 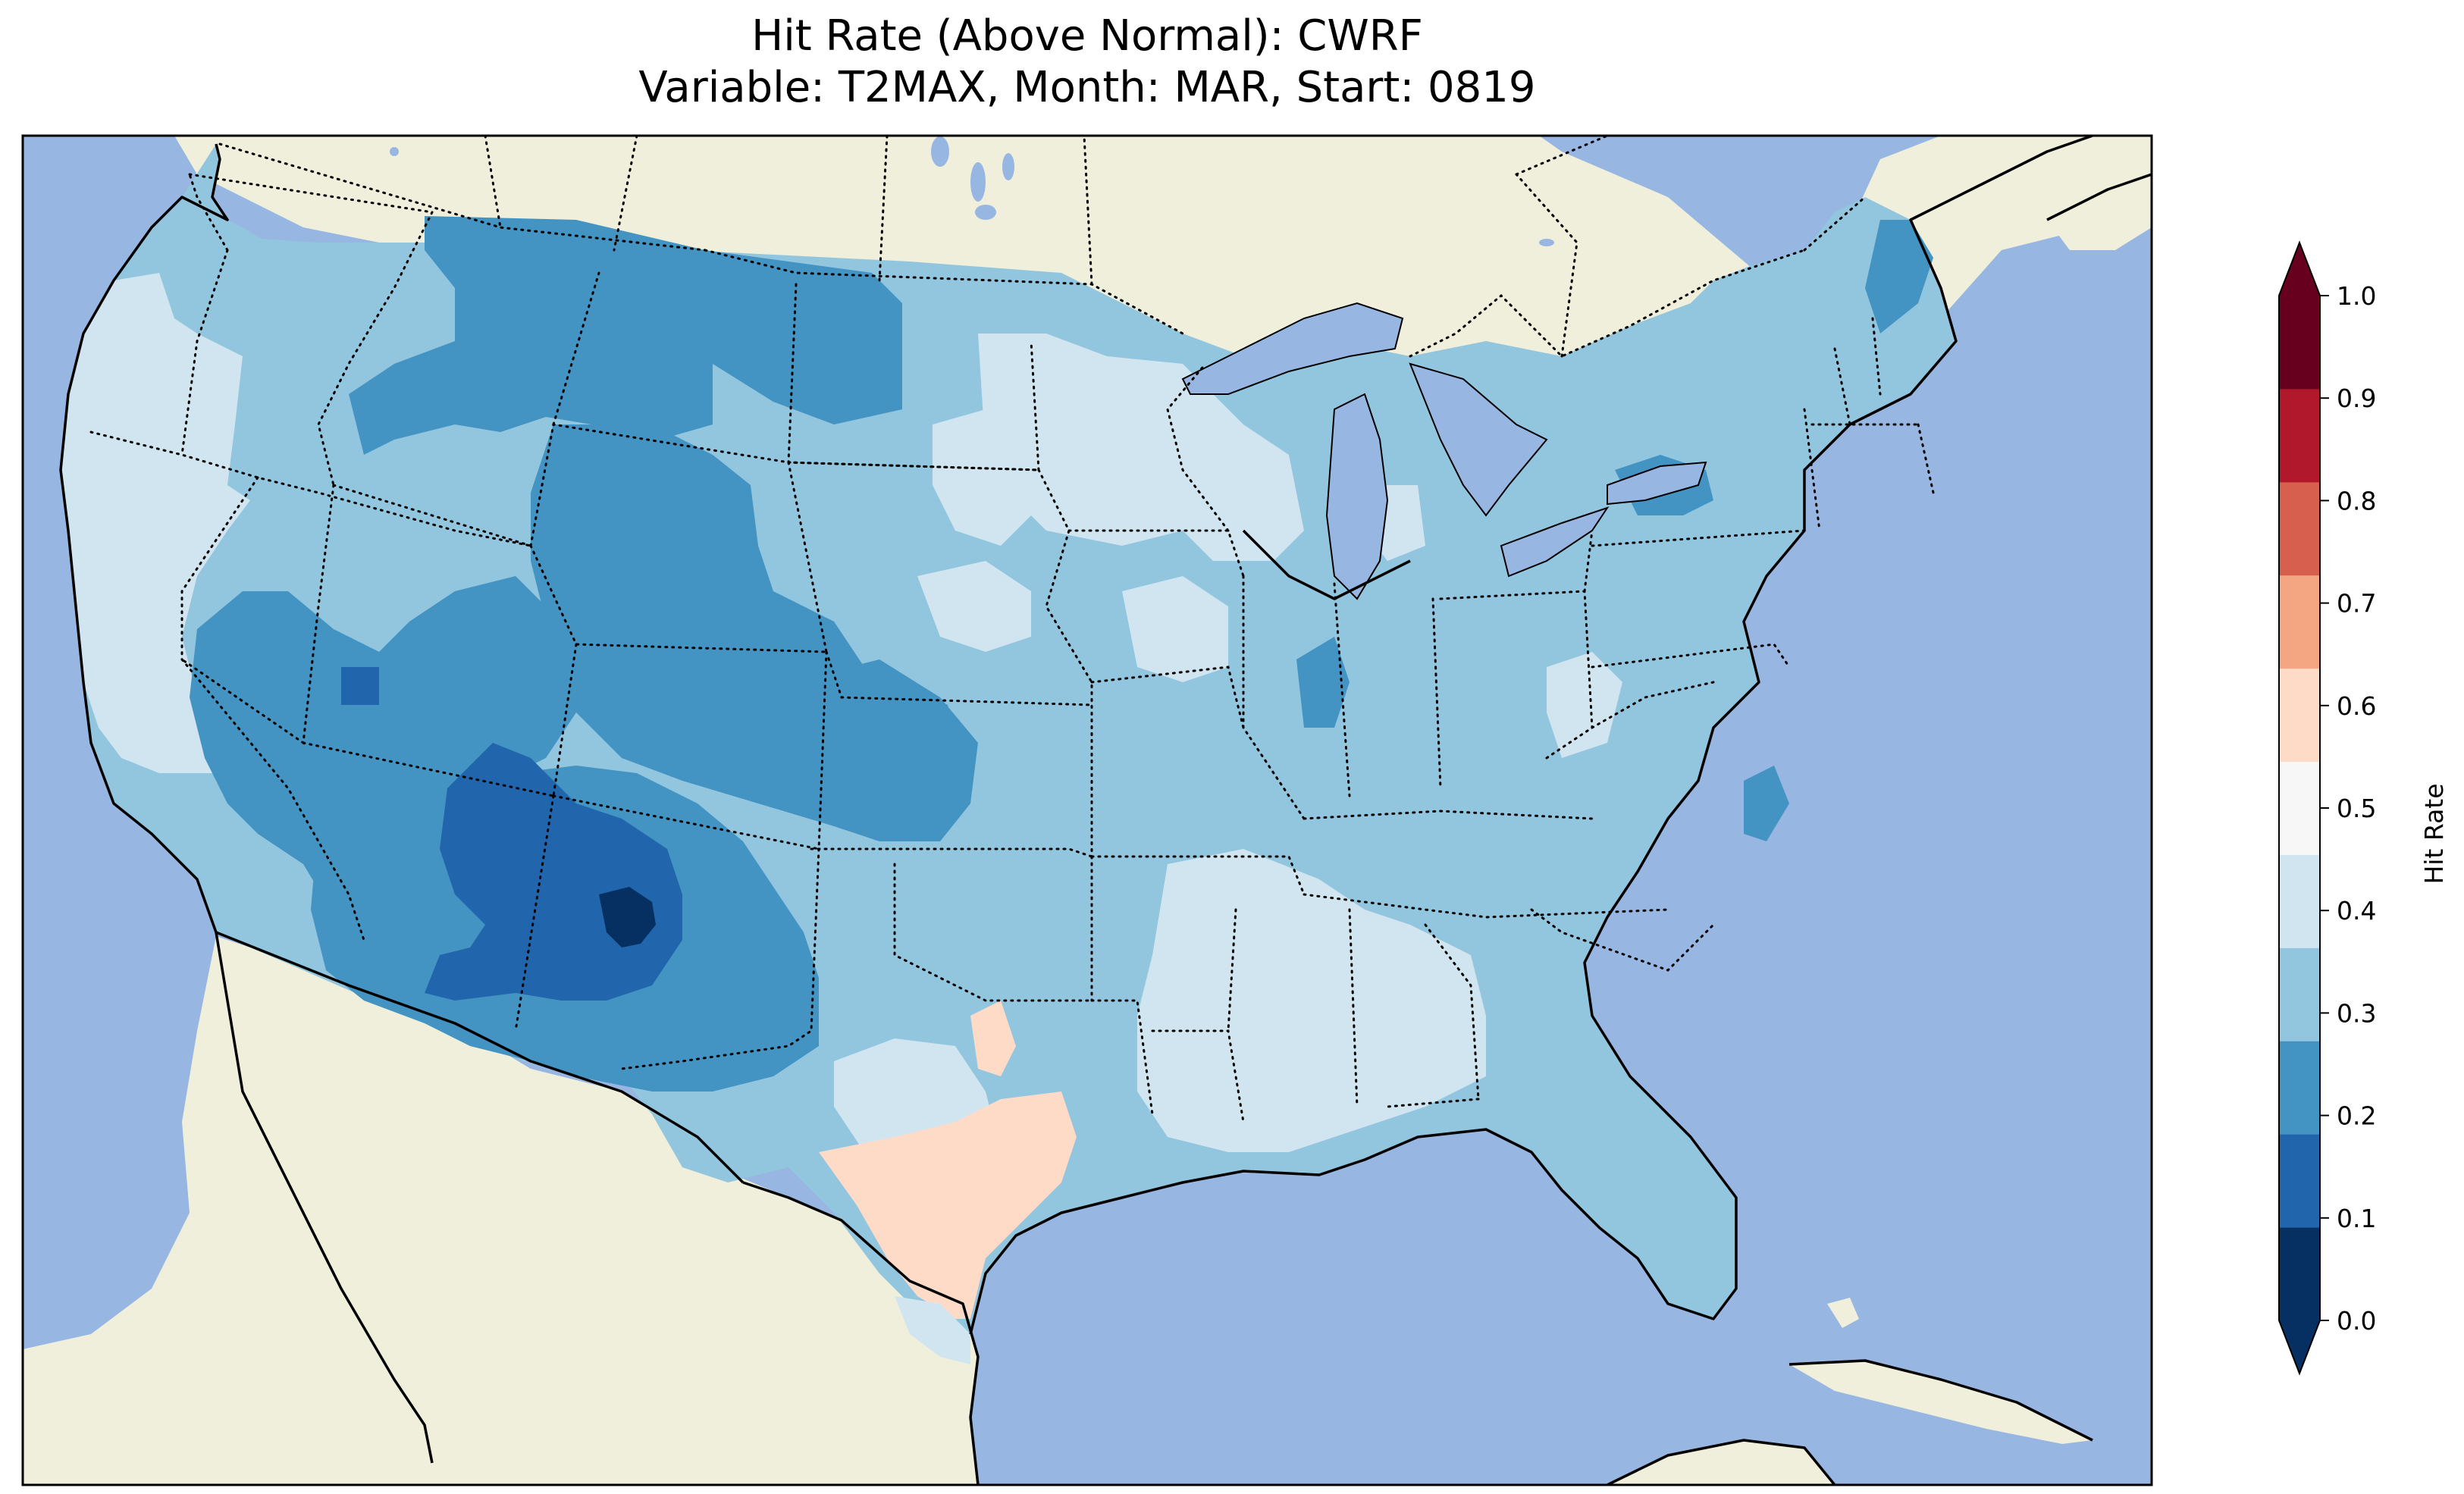 What do you see at coordinates (1087, 36) in the screenshot?
I see `title-line-1: Hit Rate (Above Normal): CWRF` at bounding box center [1087, 36].